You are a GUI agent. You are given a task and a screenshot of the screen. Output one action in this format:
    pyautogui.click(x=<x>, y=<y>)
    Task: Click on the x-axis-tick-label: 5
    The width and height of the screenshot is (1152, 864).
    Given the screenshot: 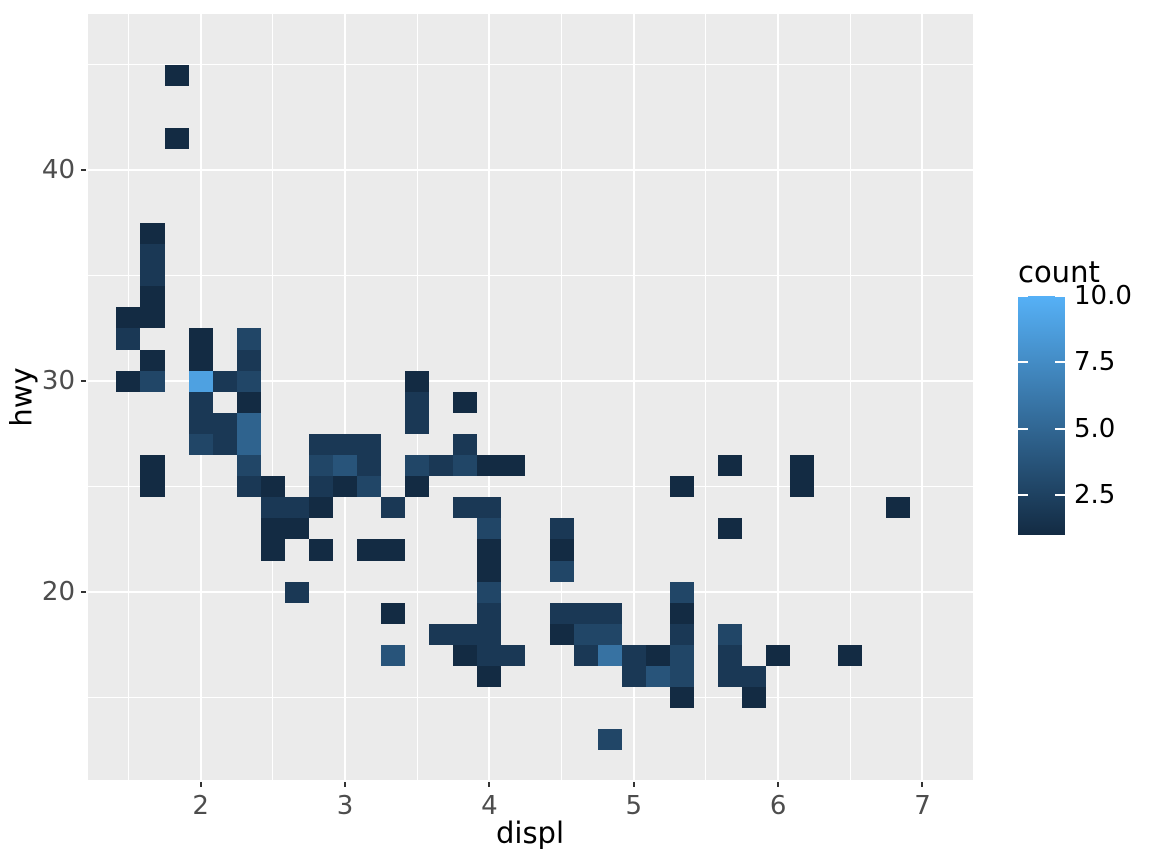 What is the action you would take?
    pyautogui.click(x=633, y=806)
    